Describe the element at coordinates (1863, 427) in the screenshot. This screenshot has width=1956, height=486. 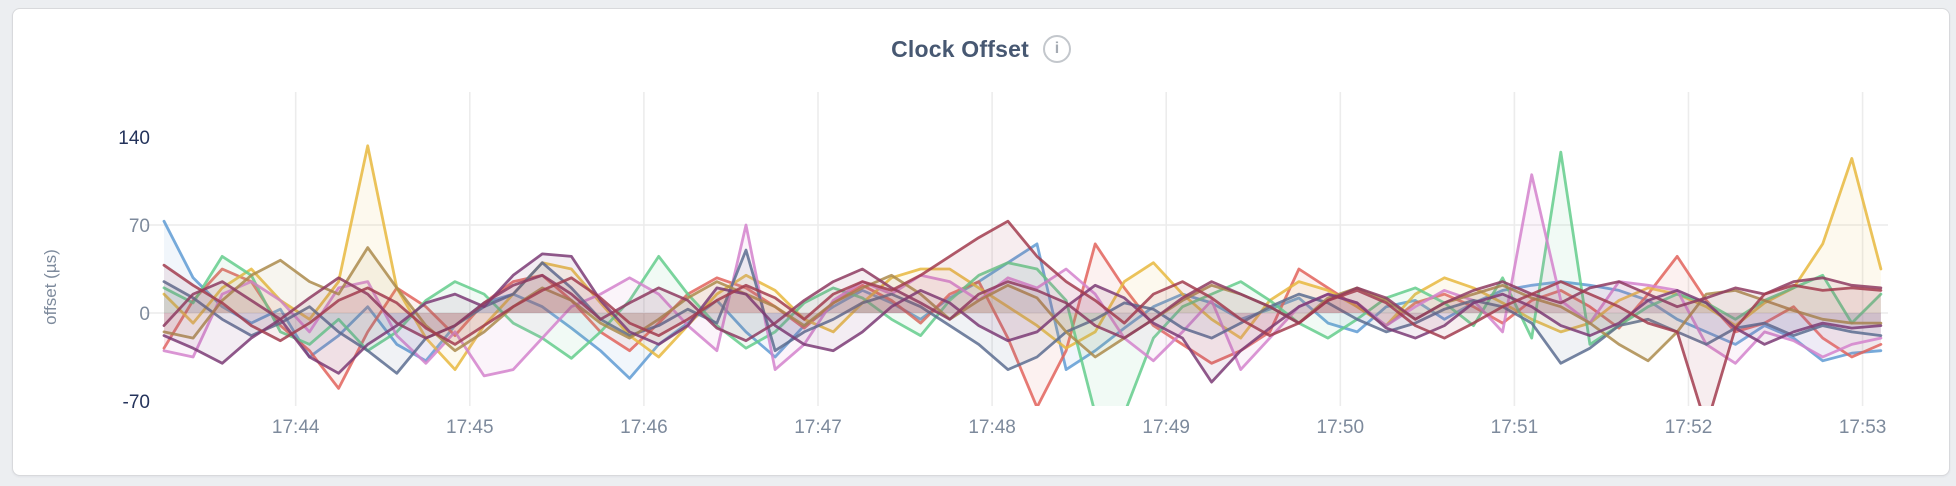
I see `x-tick-label: 17:53` at that location.